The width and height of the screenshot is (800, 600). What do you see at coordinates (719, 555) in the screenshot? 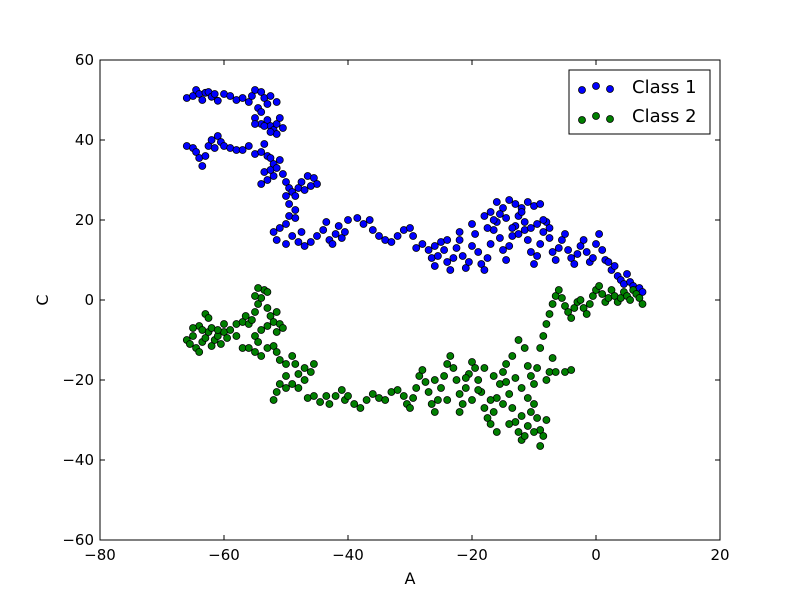
I see `x-tick-label: 20` at bounding box center [719, 555].